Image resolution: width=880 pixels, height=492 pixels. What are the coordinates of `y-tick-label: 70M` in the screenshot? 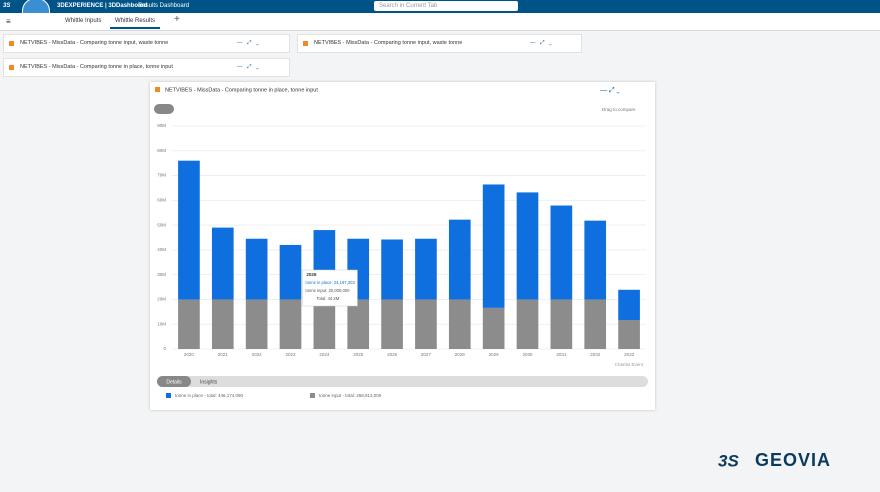 It's located at (161, 175).